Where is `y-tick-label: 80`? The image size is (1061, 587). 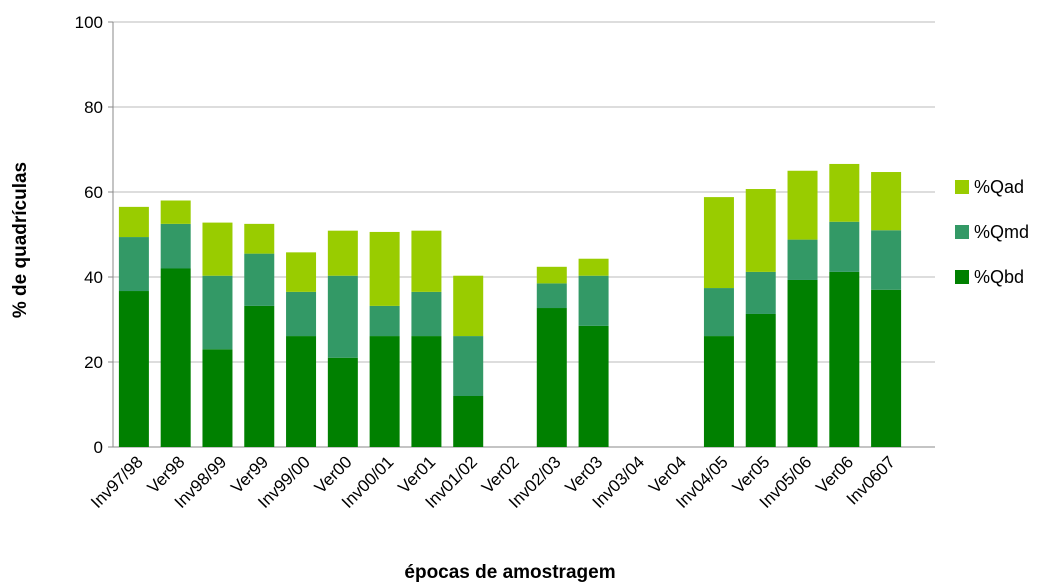 y-tick-label: 80 is located at coordinates (93, 107).